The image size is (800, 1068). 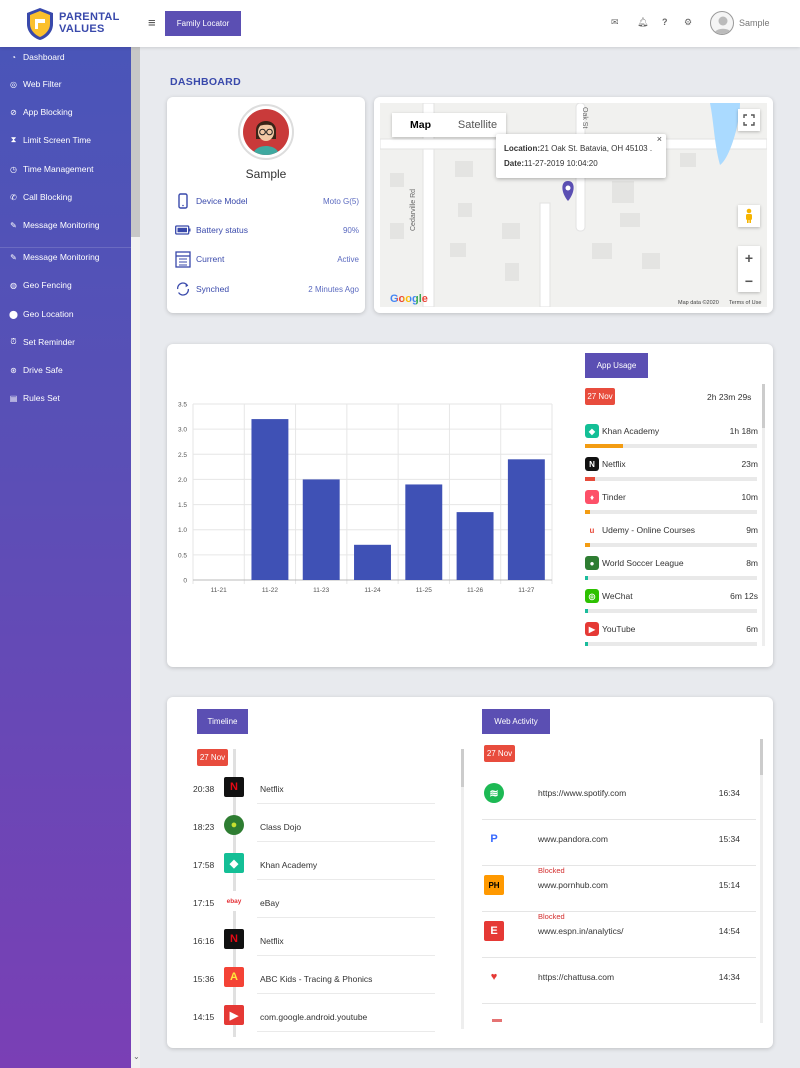 I want to click on close-icon: ×, so click(x=659, y=139).